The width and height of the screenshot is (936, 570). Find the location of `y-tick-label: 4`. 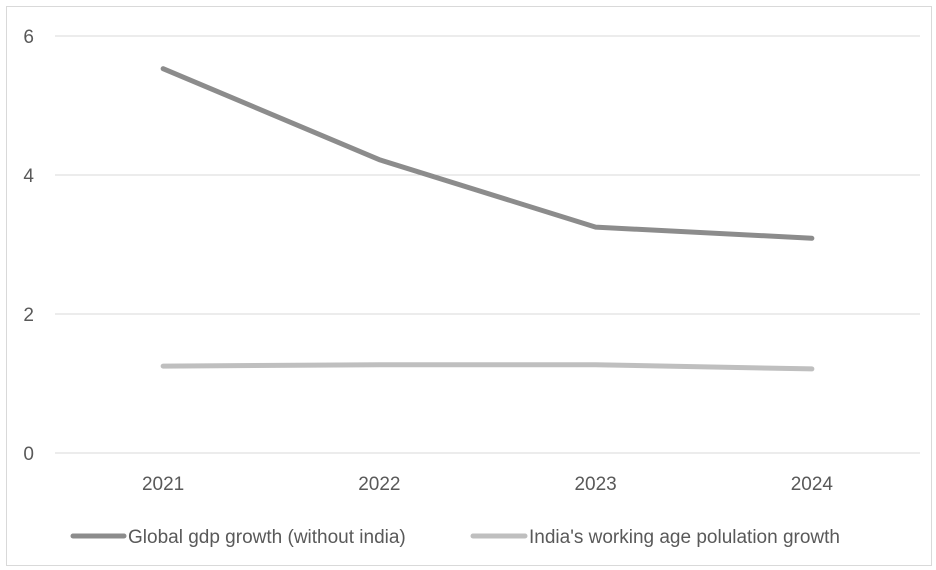

y-tick-label: 4 is located at coordinates (28, 176).